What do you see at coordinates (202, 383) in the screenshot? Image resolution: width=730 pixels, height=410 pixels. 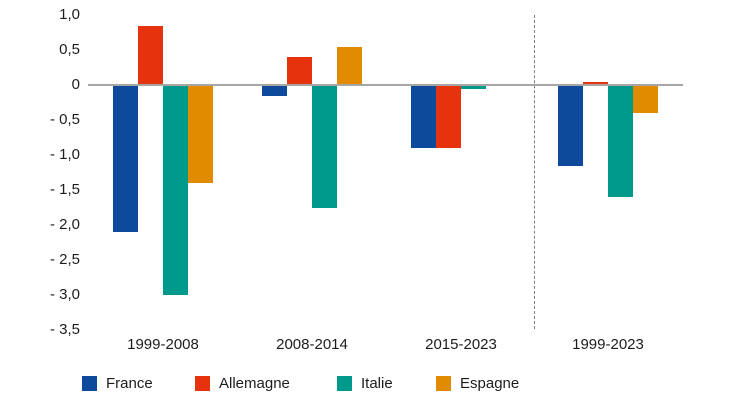 I see `legend-swatch-allemagne` at bounding box center [202, 383].